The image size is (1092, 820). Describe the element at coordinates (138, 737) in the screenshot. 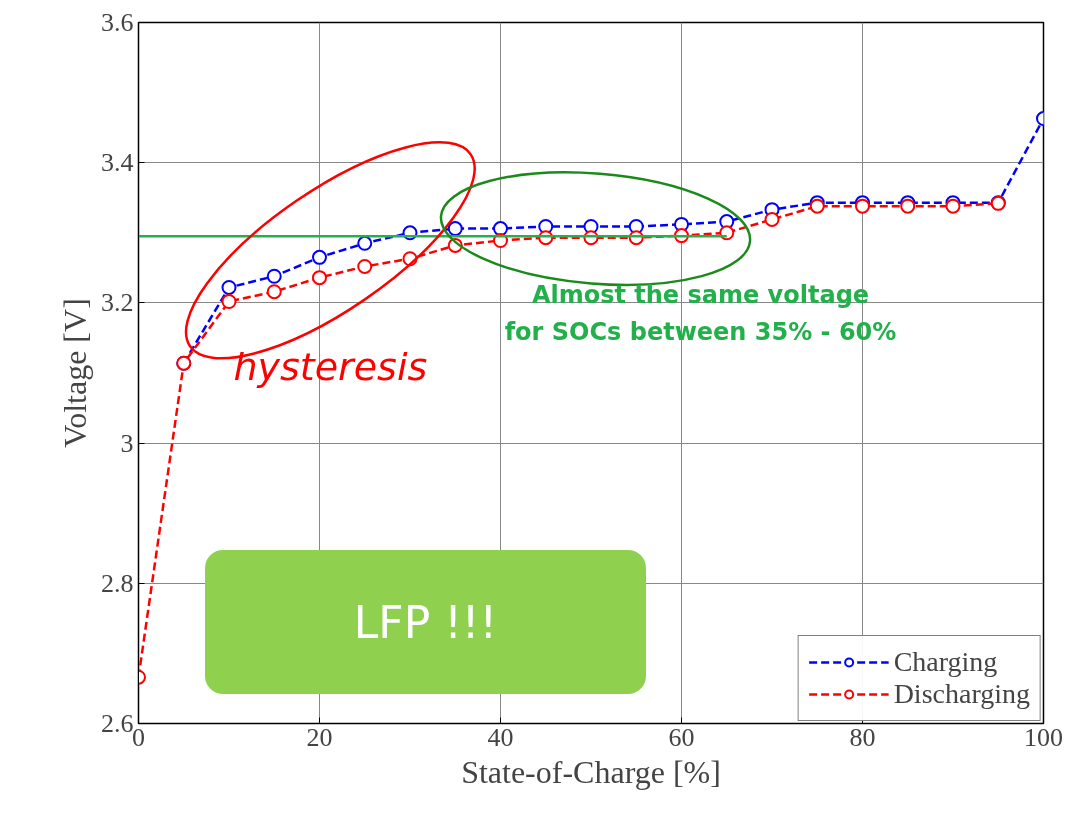

I see `x-tick-label: 0` at that location.